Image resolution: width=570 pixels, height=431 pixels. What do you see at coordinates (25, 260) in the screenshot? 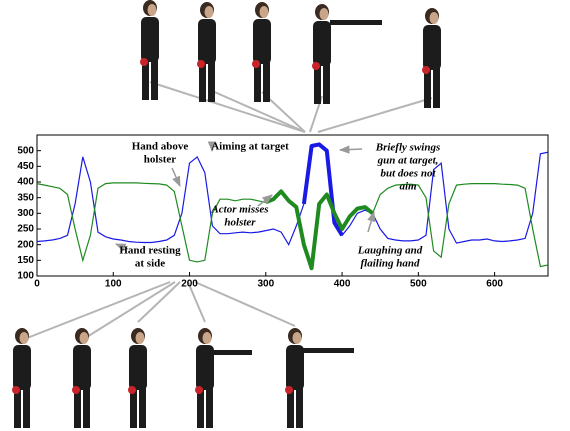
I see `y-tick-label: 150` at bounding box center [25, 260].